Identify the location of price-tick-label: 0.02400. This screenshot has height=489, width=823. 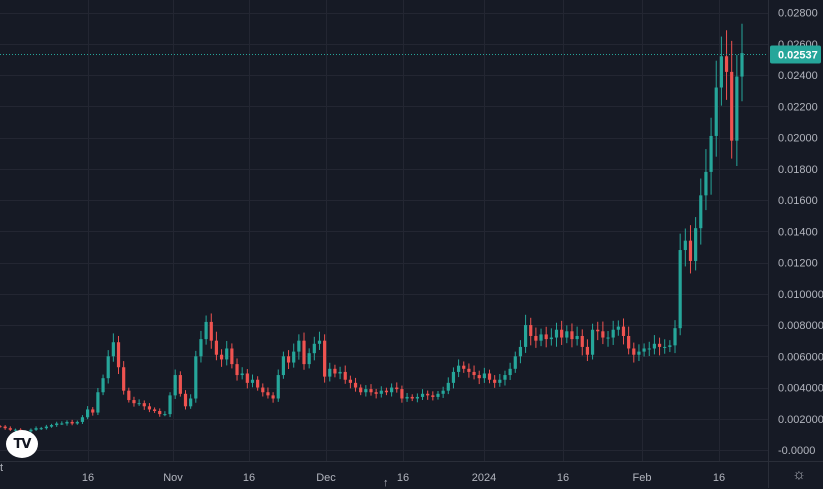
(798, 76).